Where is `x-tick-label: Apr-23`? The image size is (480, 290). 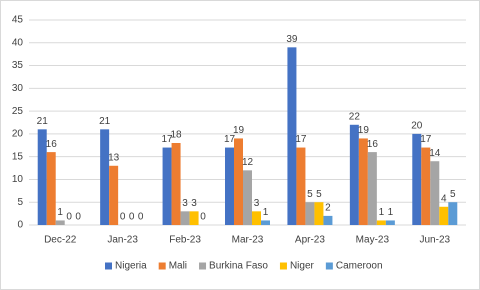 x-tick-label: Apr-23 is located at coordinates (310, 240).